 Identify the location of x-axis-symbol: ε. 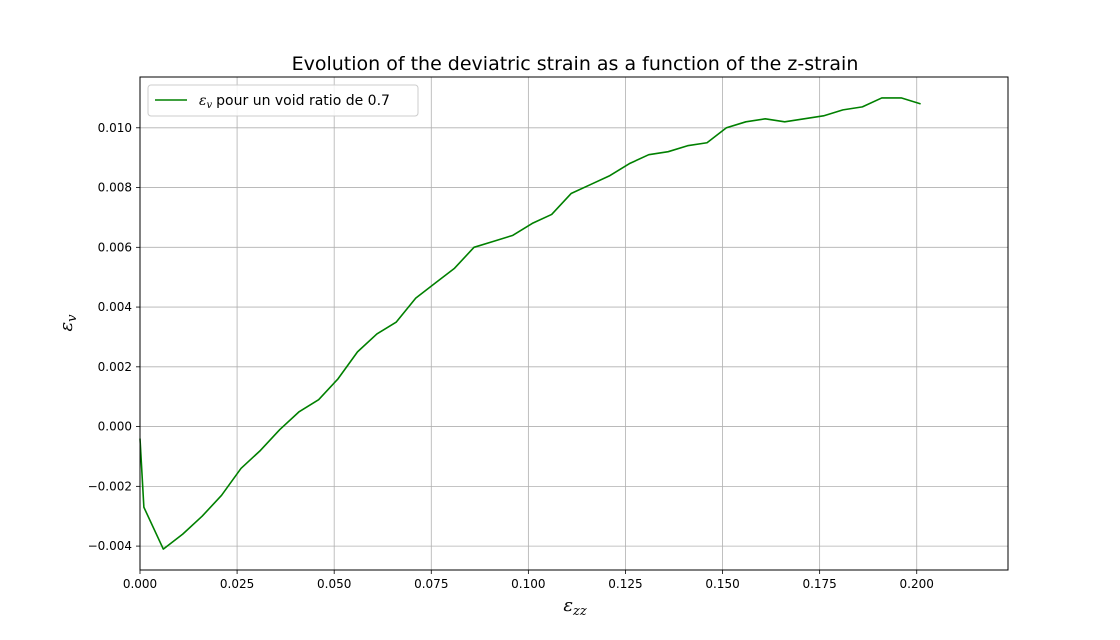
(568, 605).